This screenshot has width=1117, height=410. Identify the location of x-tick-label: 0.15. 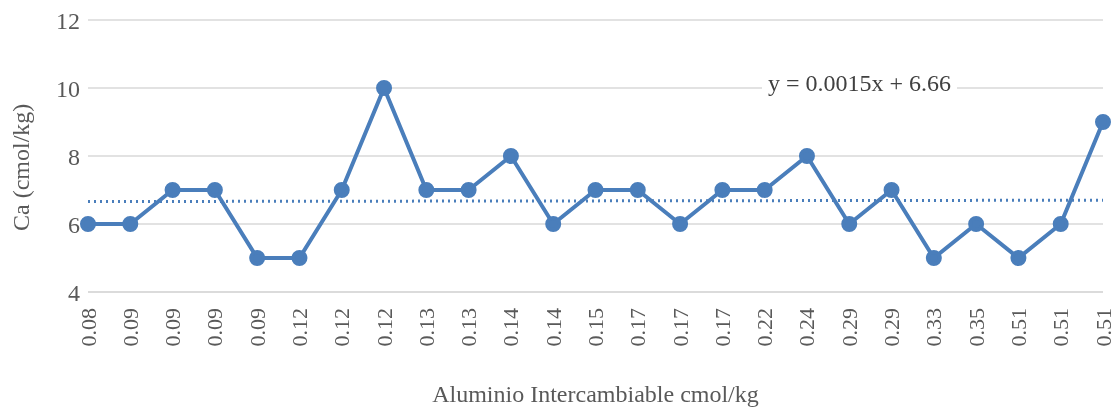
(595, 327).